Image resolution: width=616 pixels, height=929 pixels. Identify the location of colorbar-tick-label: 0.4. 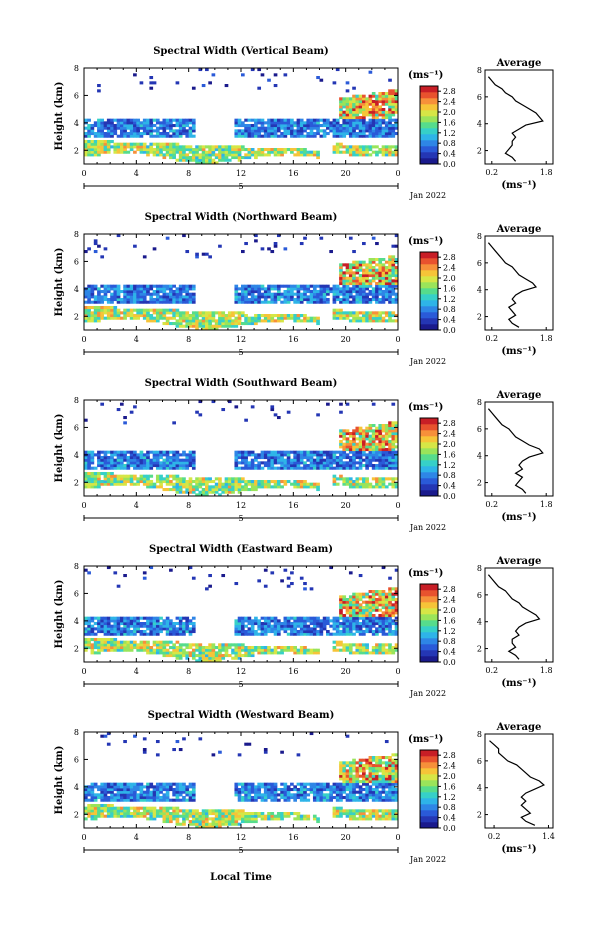
(449, 486).